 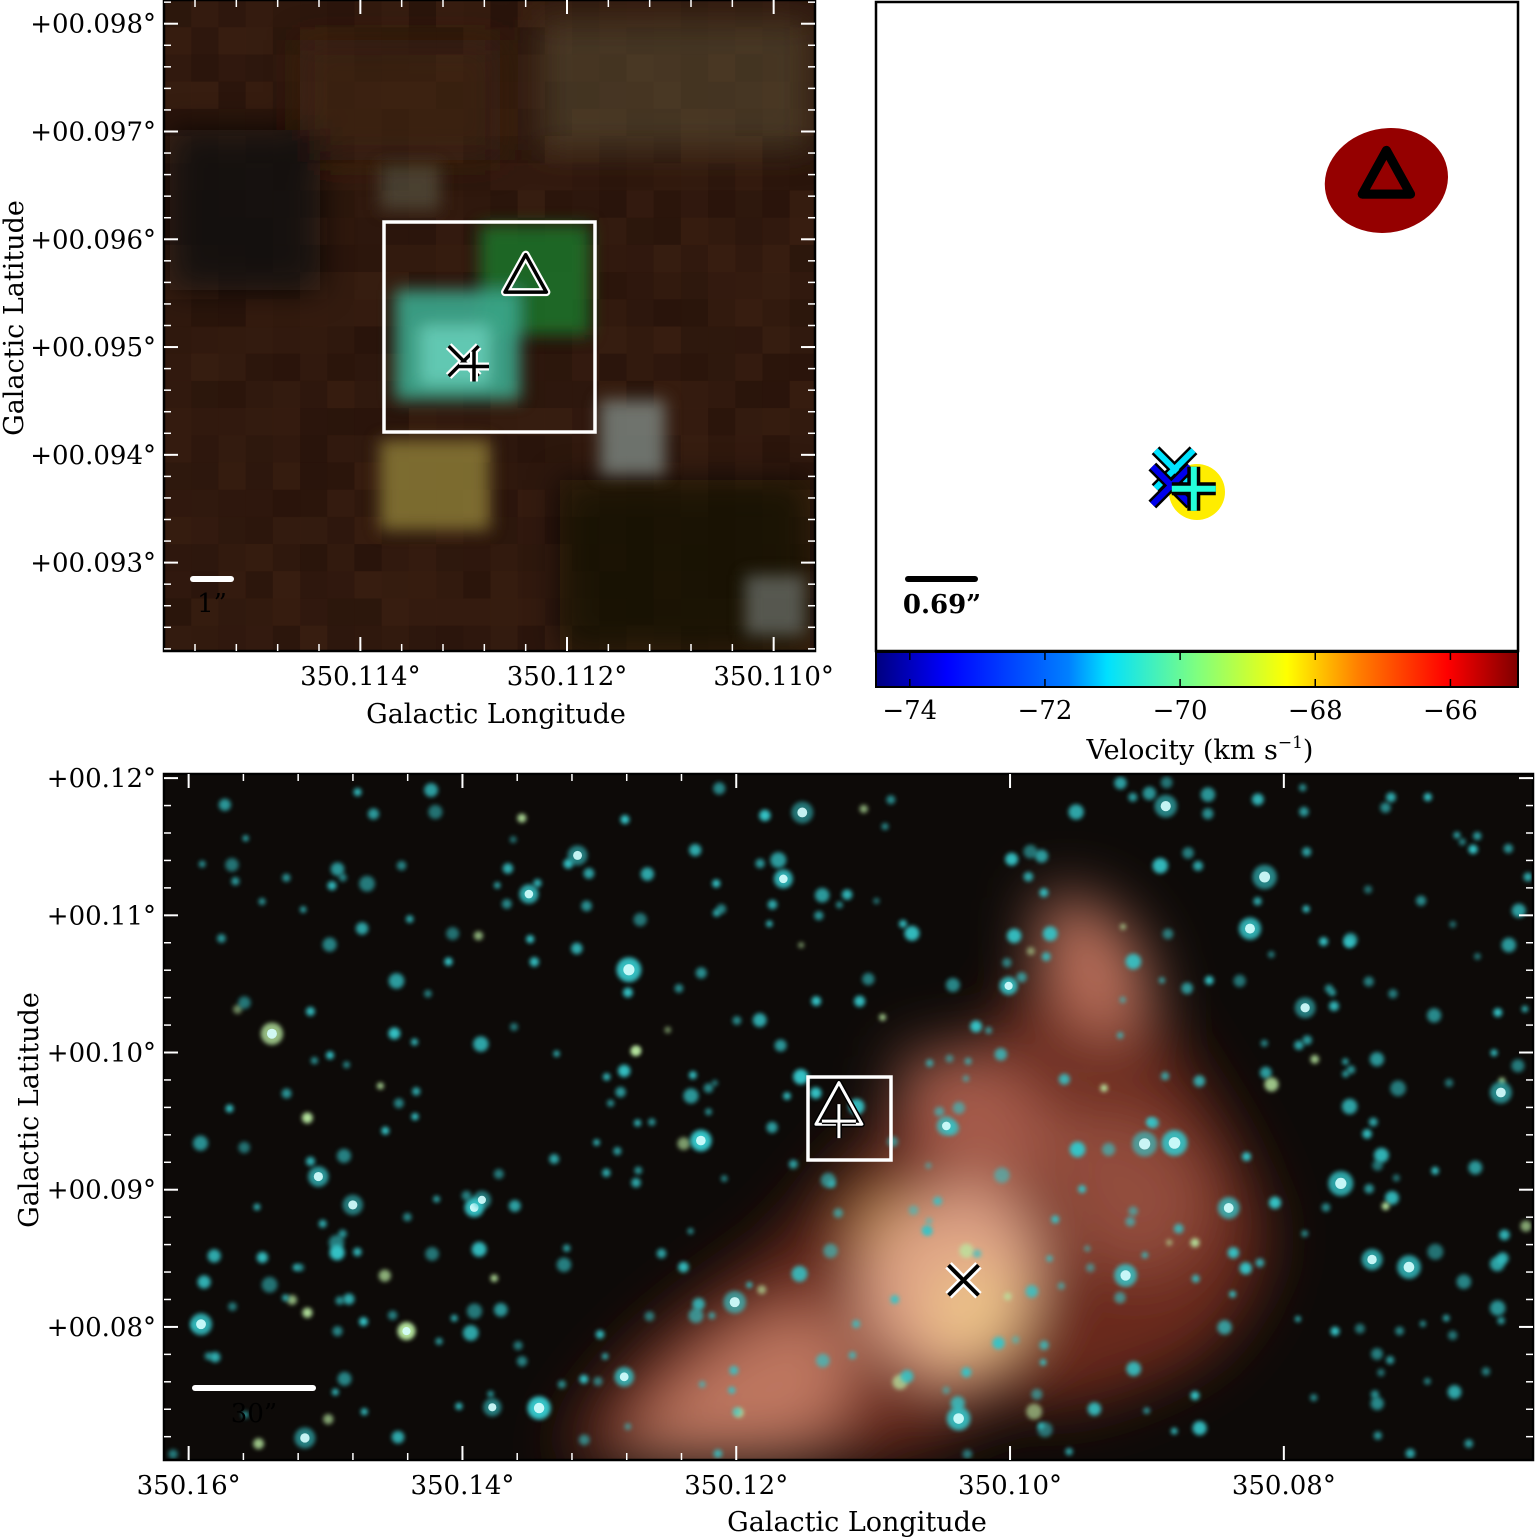 I want to click on bottom-scale-bar-label: 30”, so click(x=254, y=1414).